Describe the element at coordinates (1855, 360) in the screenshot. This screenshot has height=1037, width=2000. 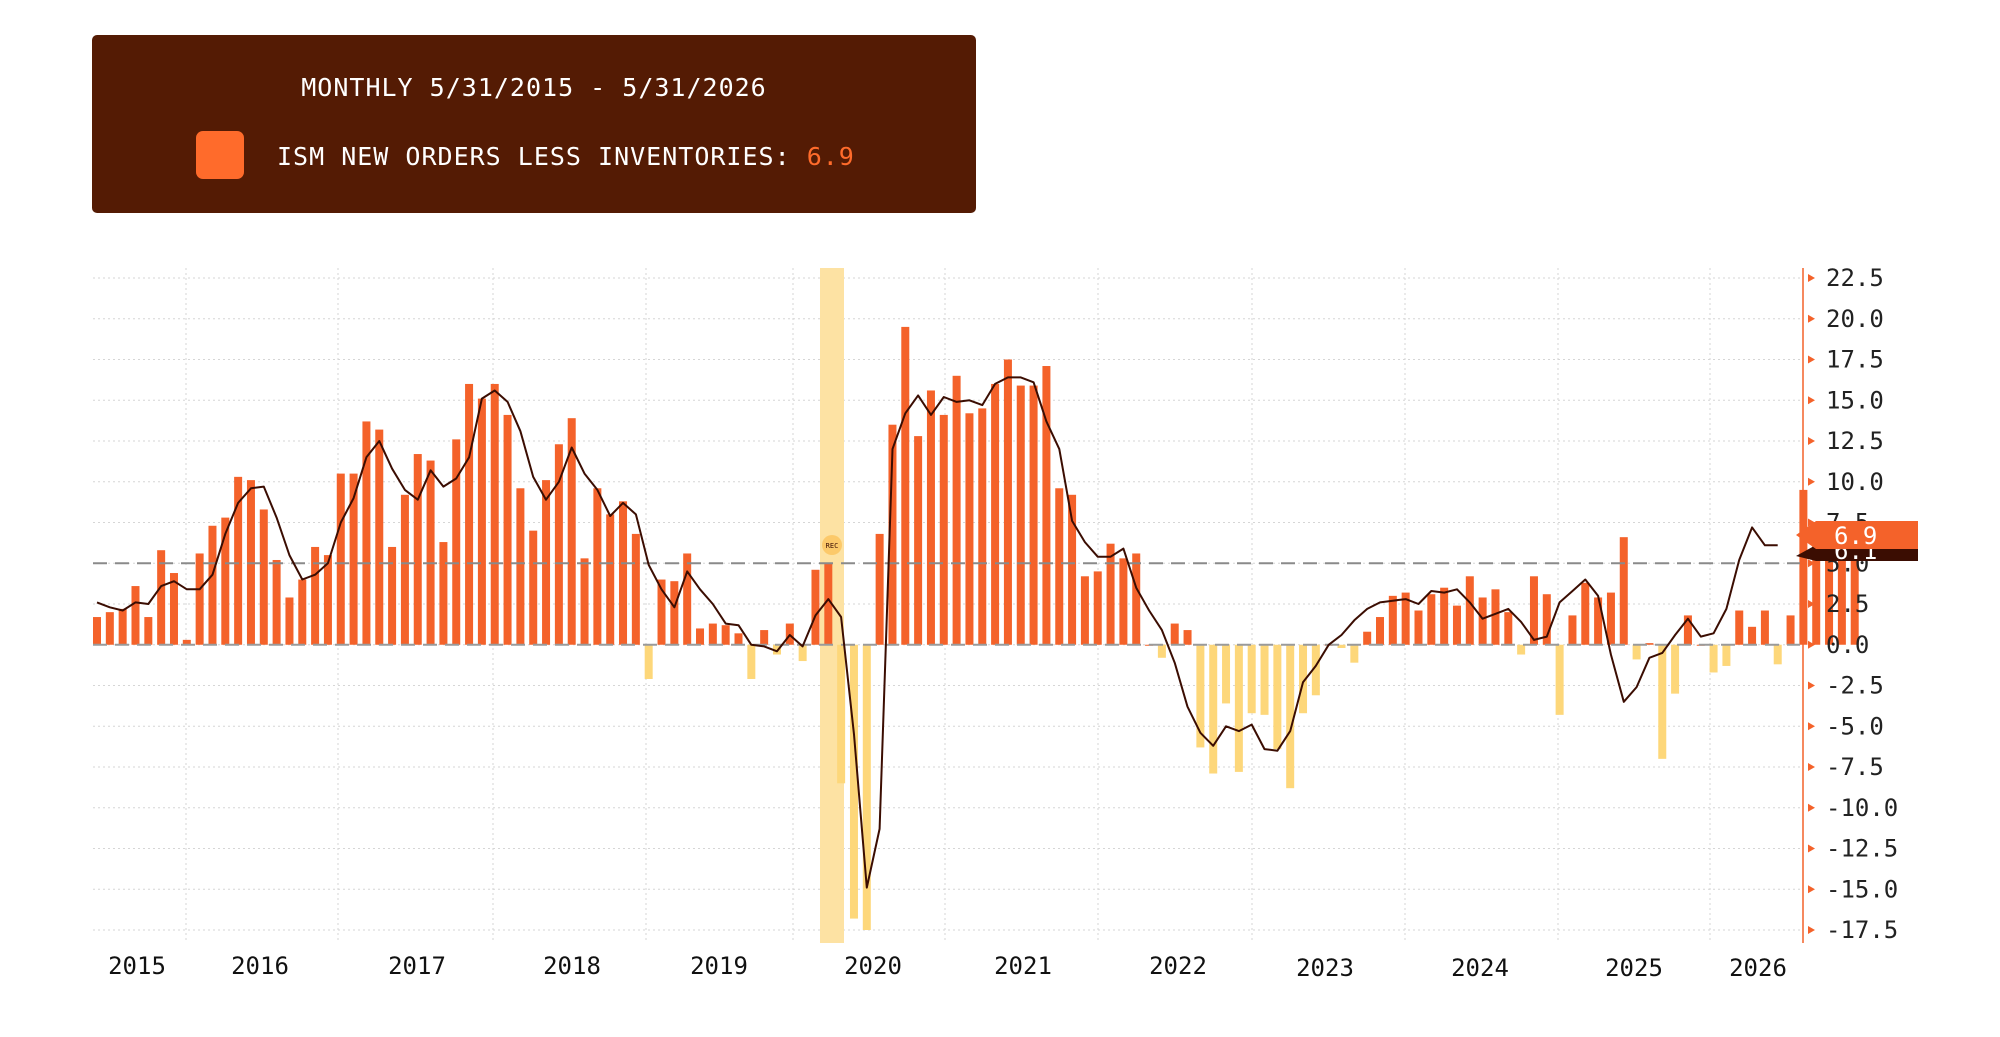
I see `y-tick-label: 17.5` at that location.